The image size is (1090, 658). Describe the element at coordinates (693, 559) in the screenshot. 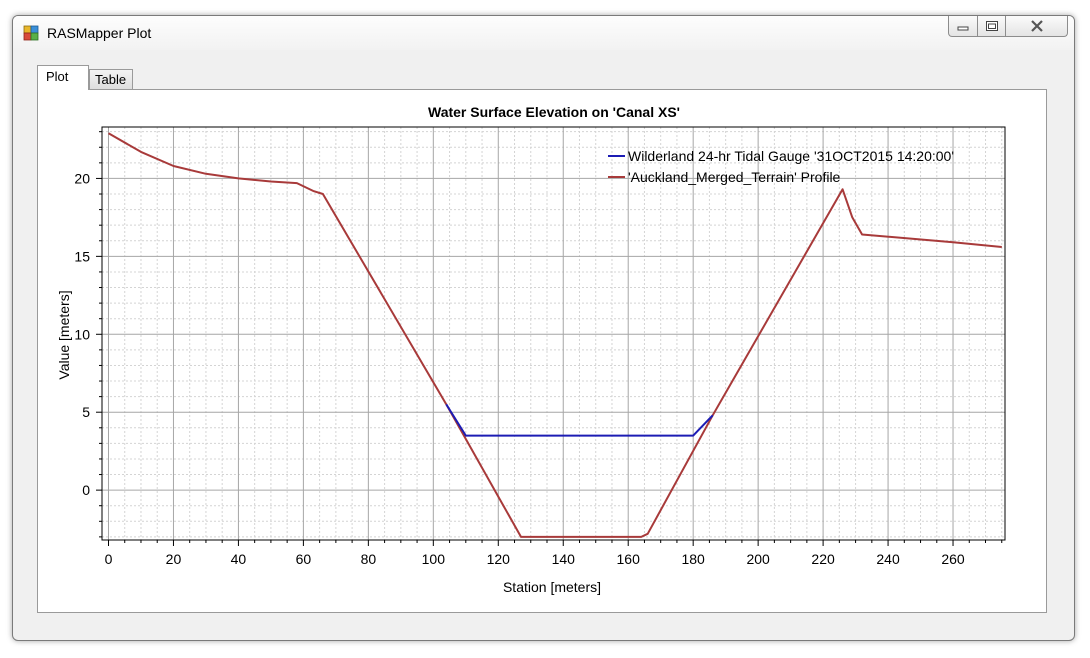

I see `x-tick-label: 180` at that location.